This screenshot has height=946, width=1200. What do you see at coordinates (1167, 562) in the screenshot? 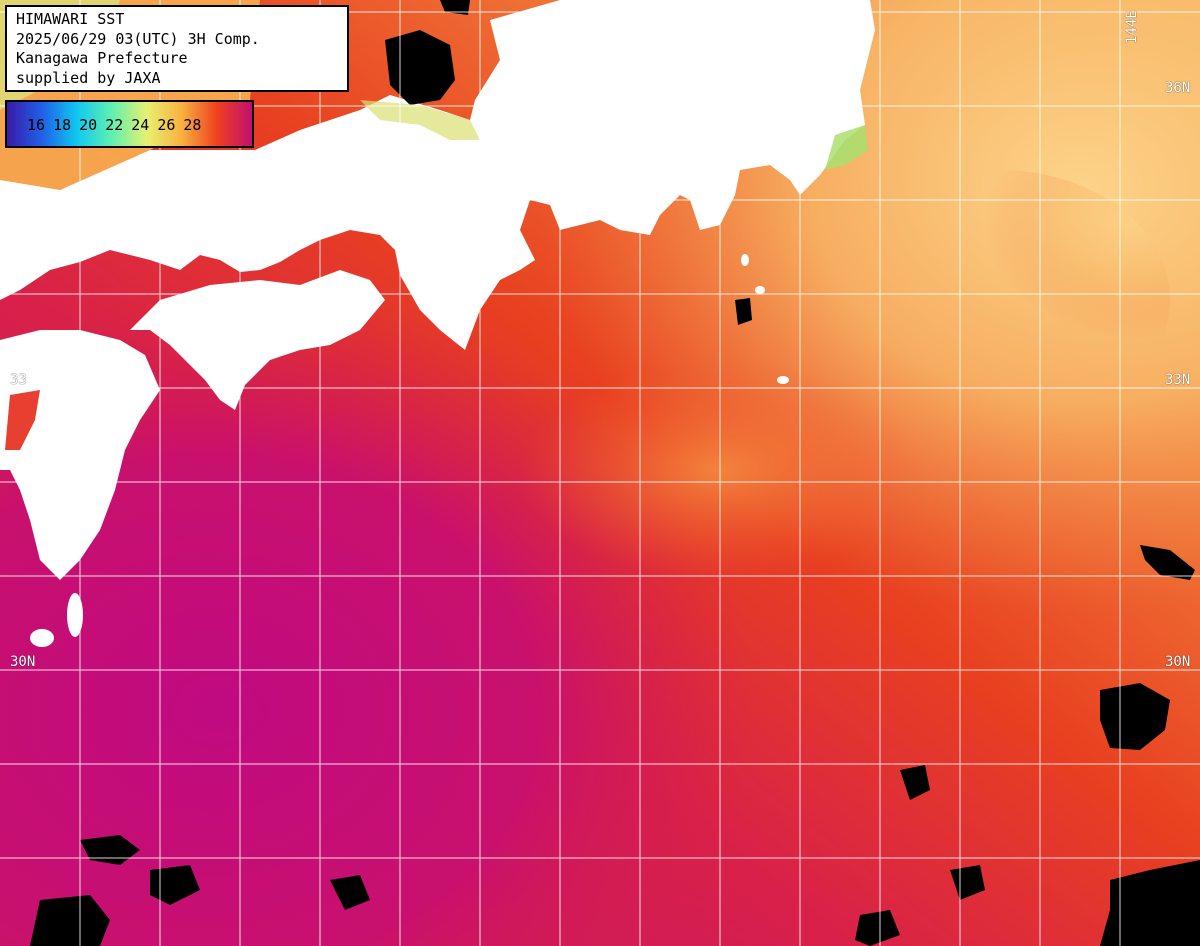
I see `cloud-patch-e` at bounding box center [1167, 562].